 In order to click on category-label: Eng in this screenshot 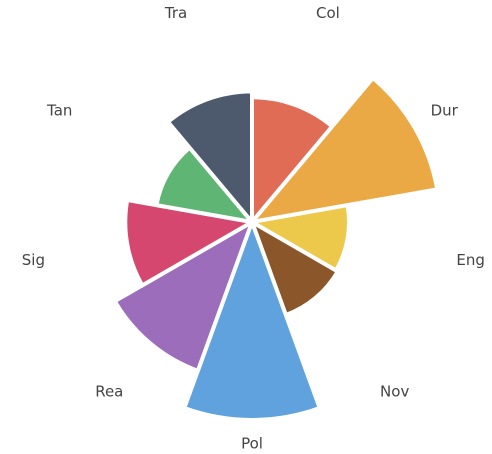, I will do `click(470, 260)`.